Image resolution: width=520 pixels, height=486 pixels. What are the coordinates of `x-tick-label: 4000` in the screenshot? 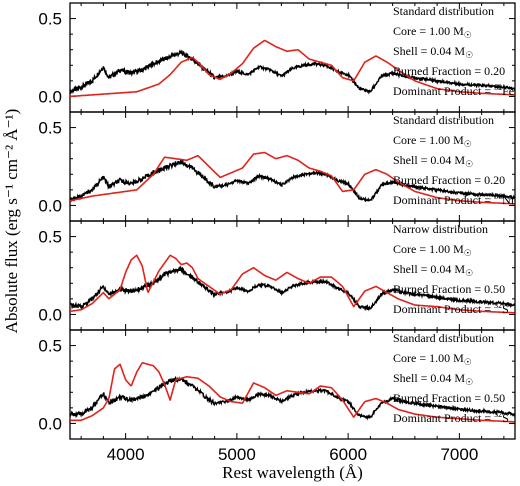 It's located at (126, 454).